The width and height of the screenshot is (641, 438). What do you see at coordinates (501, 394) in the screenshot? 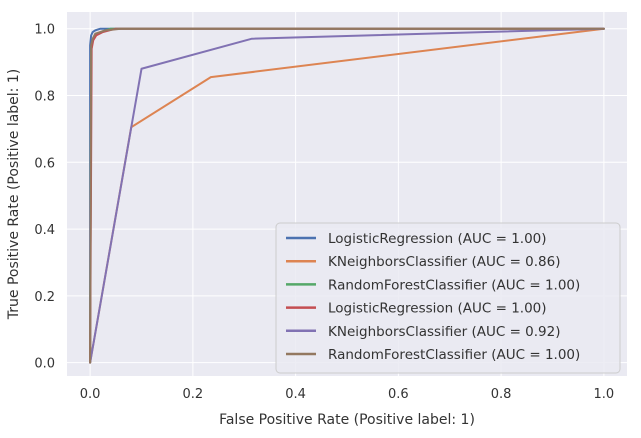
I see `x-tick-label: 0.8` at bounding box center [501, 394].